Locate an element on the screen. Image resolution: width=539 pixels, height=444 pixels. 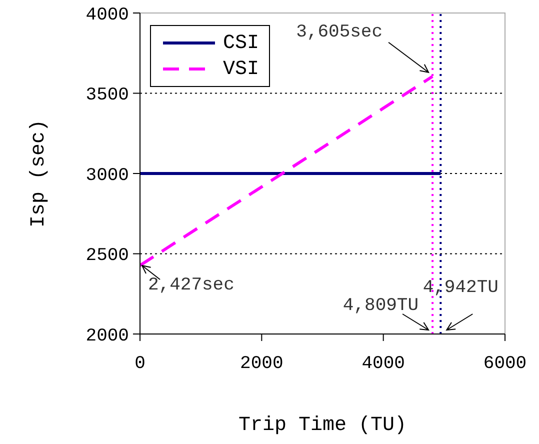
x-tick-label: 0 is located at coordinates (140, 364).